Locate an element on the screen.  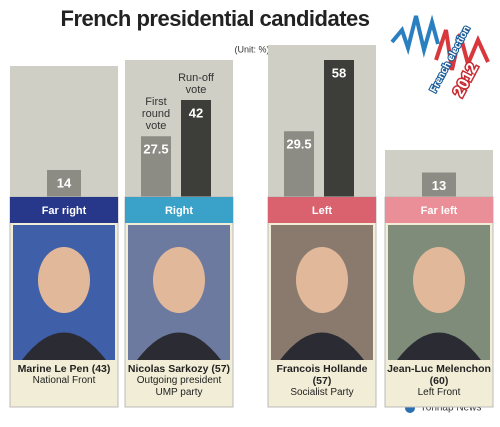
value-label: 58 is located at coordinates (339, 72).